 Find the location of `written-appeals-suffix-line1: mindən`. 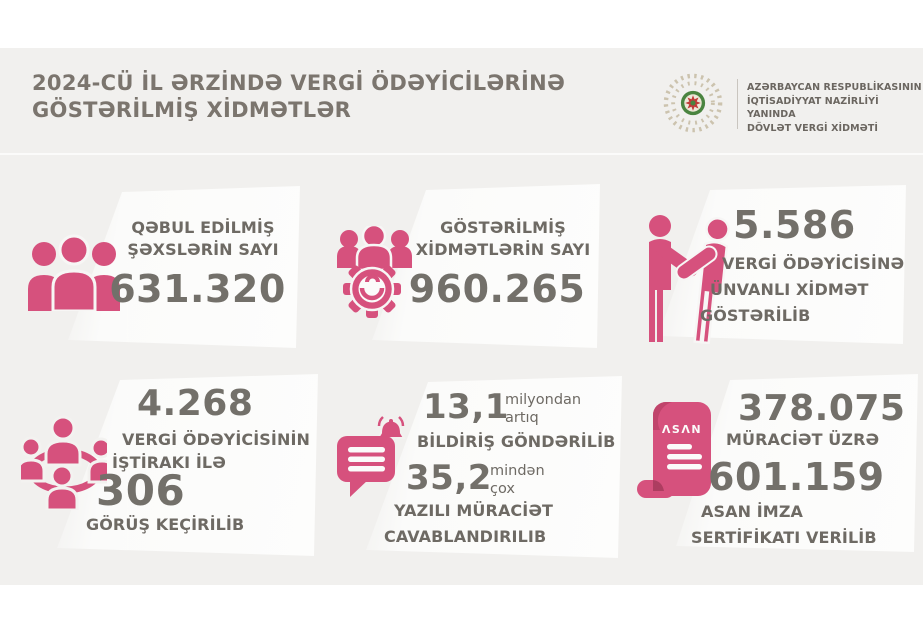

written-appeals-suffix-line1: mindən is located at coordinates (517, 471).